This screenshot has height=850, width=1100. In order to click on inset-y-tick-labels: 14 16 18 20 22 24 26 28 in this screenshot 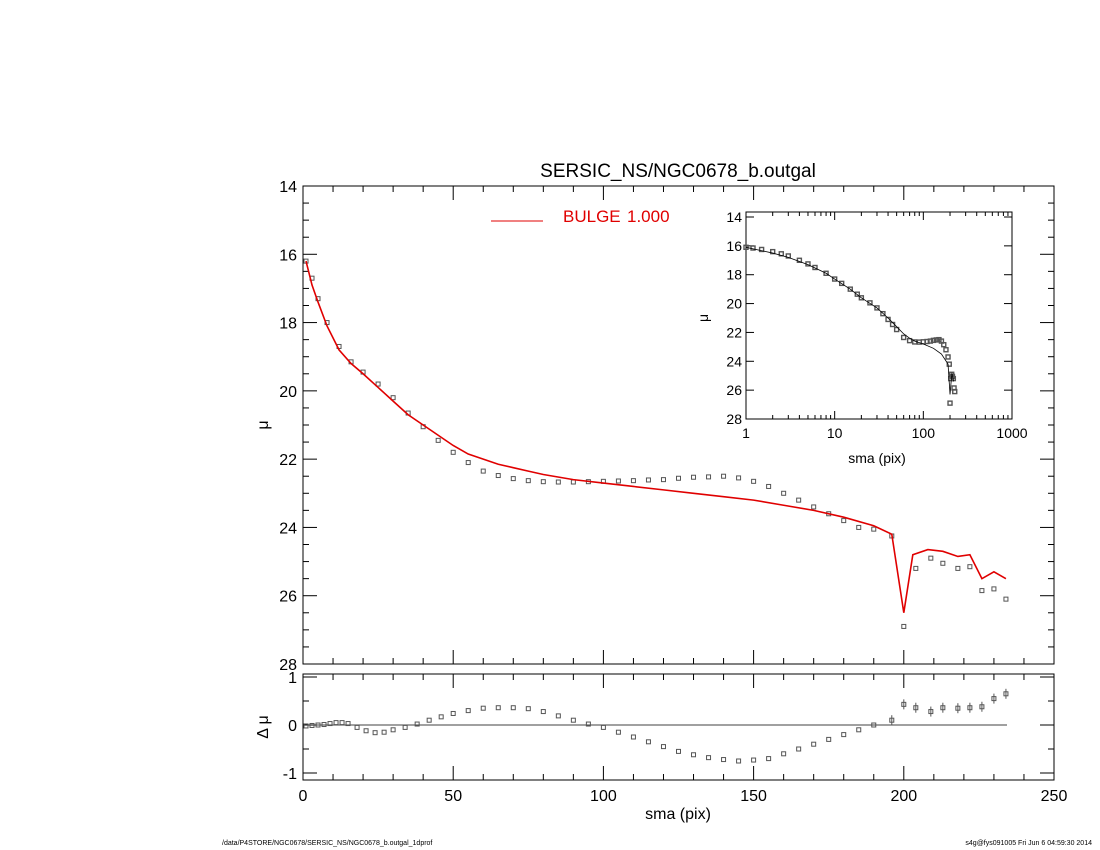, I will do `click(734, 318)`.